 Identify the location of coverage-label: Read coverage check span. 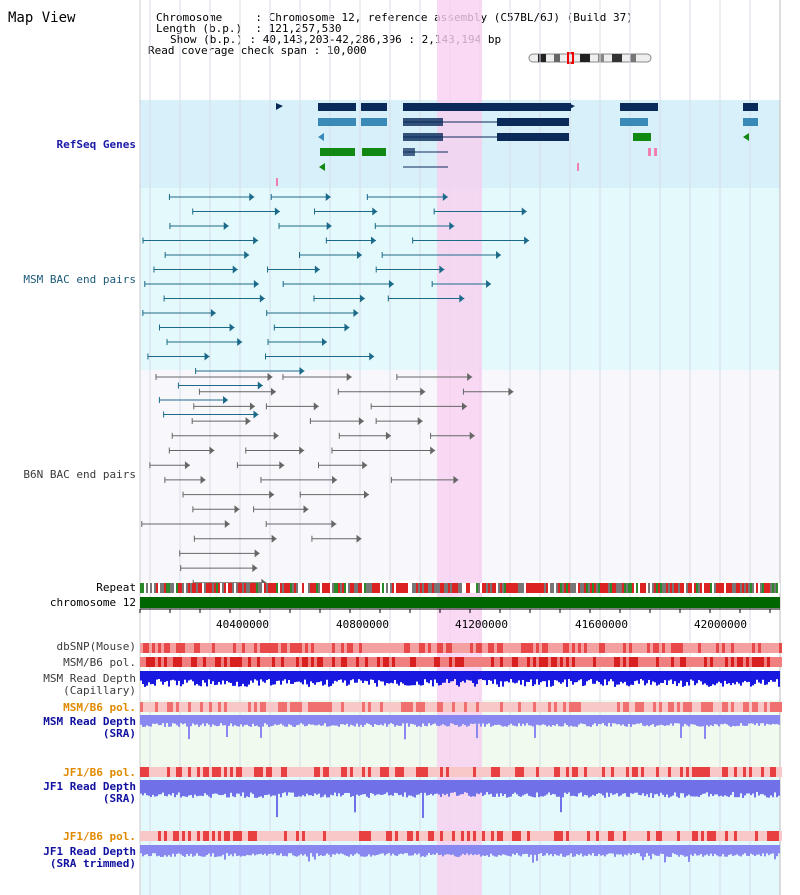
(227, 50).